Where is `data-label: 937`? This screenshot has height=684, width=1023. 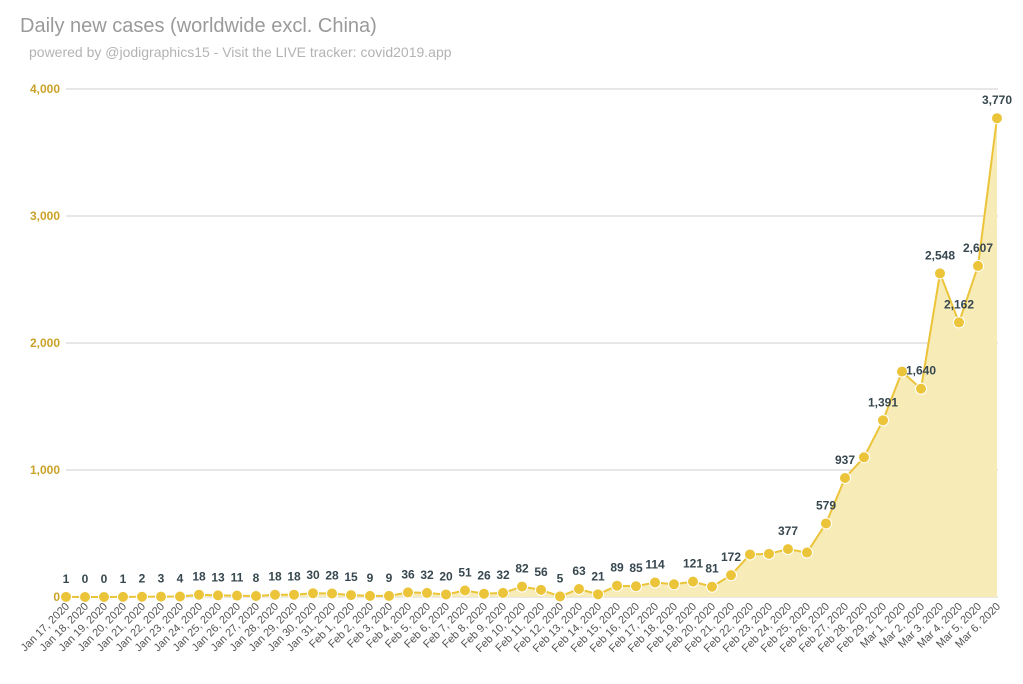
data-label: 937 is located at coordinates (845, 460).